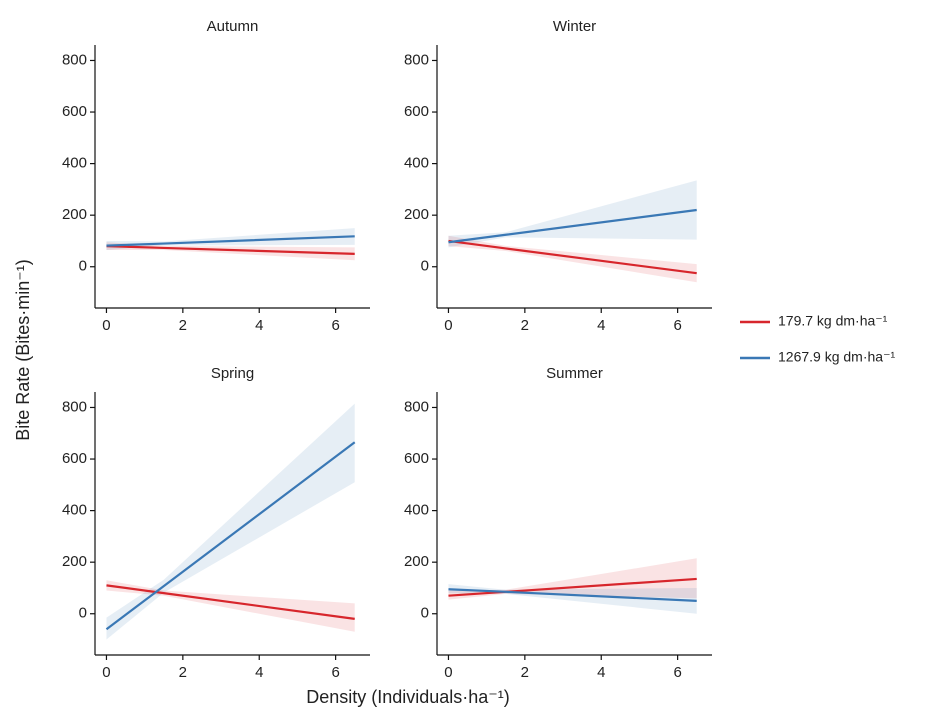  Describe the element at coordinates (574, 373) in the screenshot. I see `panel-title: Summer` at that location.